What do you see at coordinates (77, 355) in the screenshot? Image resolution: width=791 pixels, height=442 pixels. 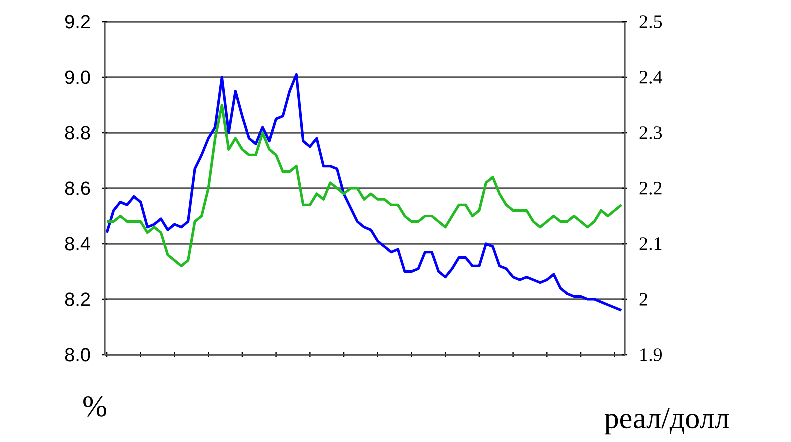 I see `y-tick-label: 8.0` at bounding box center [77, 355].